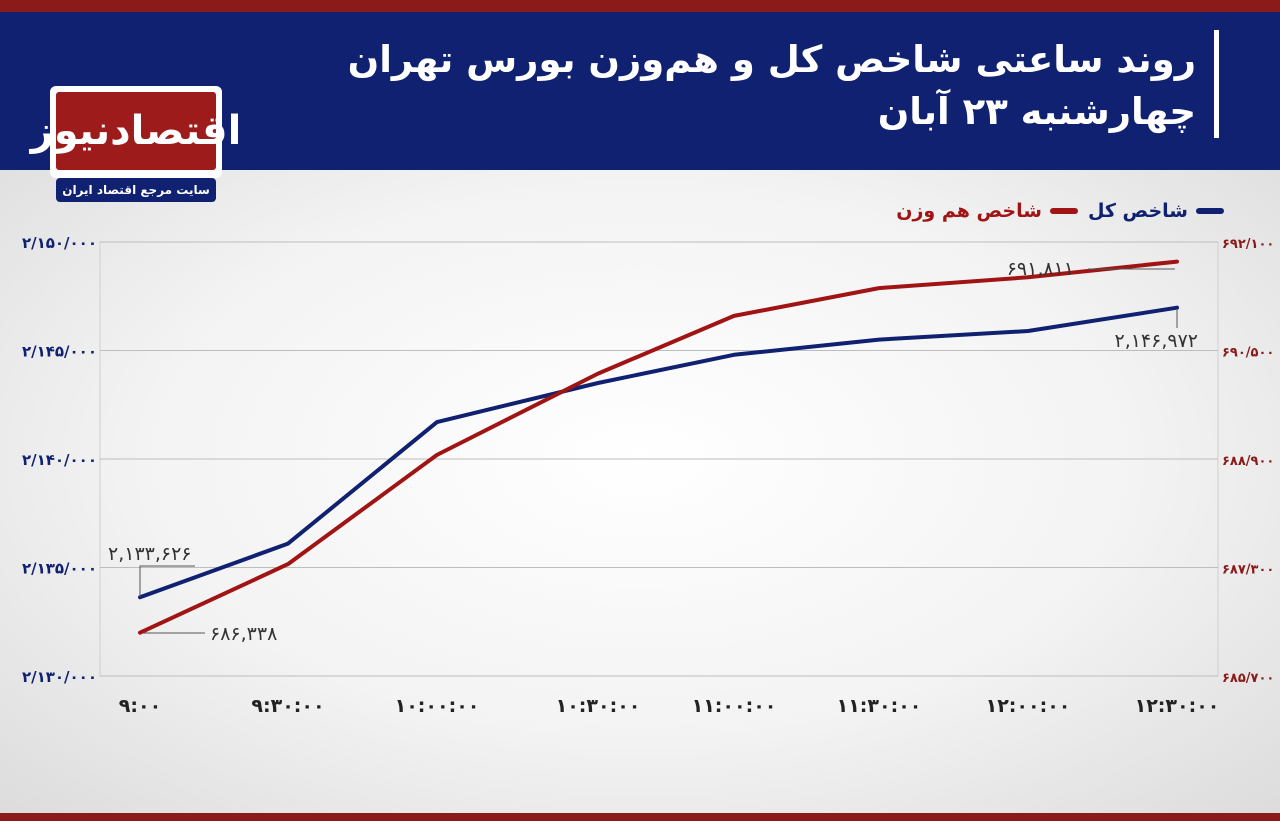 The width and height of the screenshot is (1280, 821). I want to click on x-tick-label: ۱۰:۰۰:۰۰, so click(437, 706).